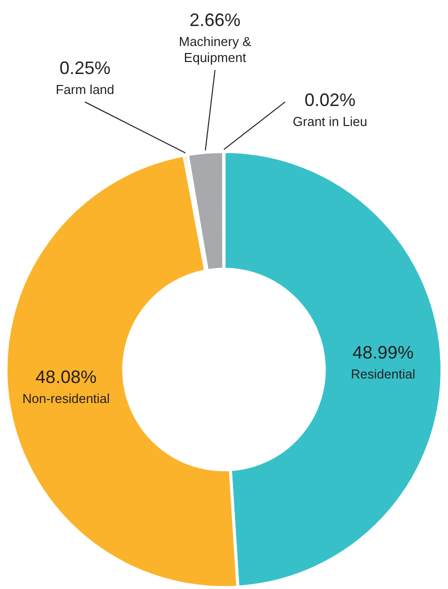 The width and height of the screenshot is (448, 589). What do you see at coordinates (66, 377) in the screenshot?
I see `data-label: 48.08%` at bounding box center [66, 377].